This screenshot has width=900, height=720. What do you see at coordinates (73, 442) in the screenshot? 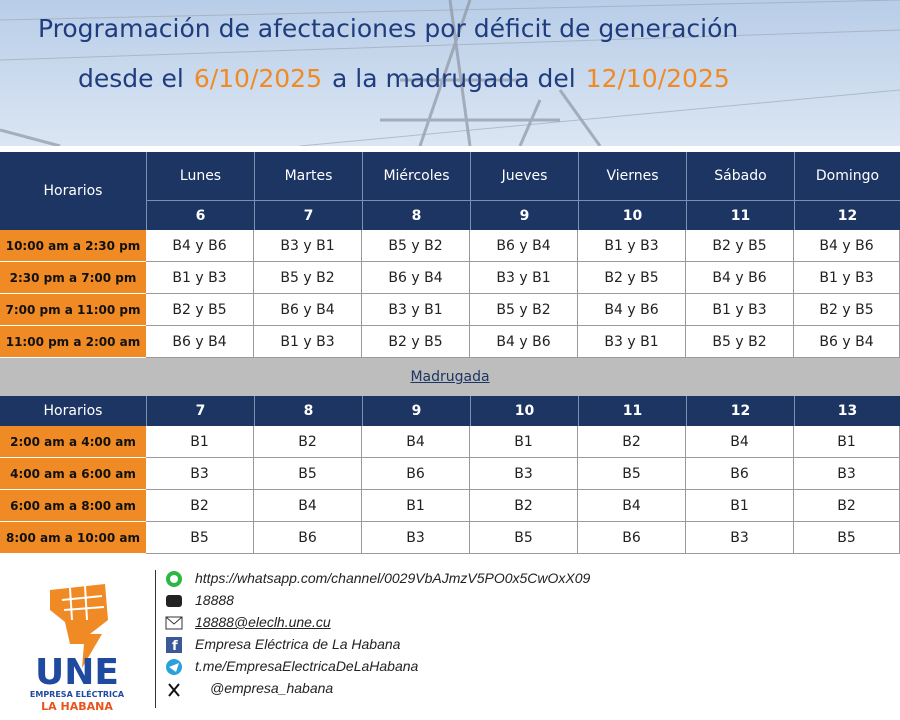
I see `time-slot: 2:00 am a 4:00 am` at bounding box center [73, 442].